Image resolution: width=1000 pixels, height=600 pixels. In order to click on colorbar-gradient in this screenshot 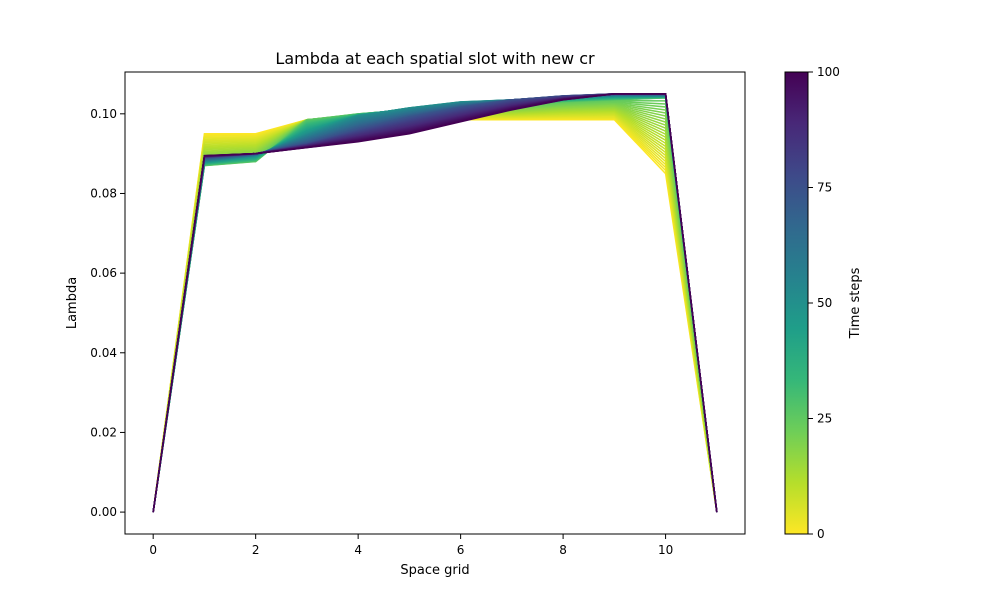, I will do `click(796, 303)`.